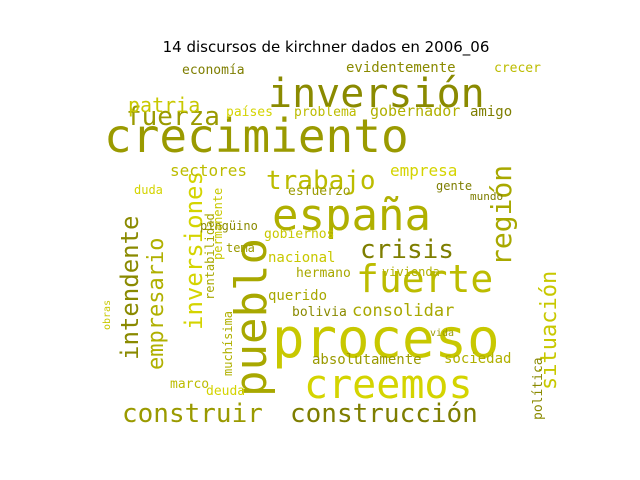 The image size is (640, 480). What do you see at coordinates (194, 250) in the screenshot?
I see `word-13: inversiones` at bounding box center [194, 250].